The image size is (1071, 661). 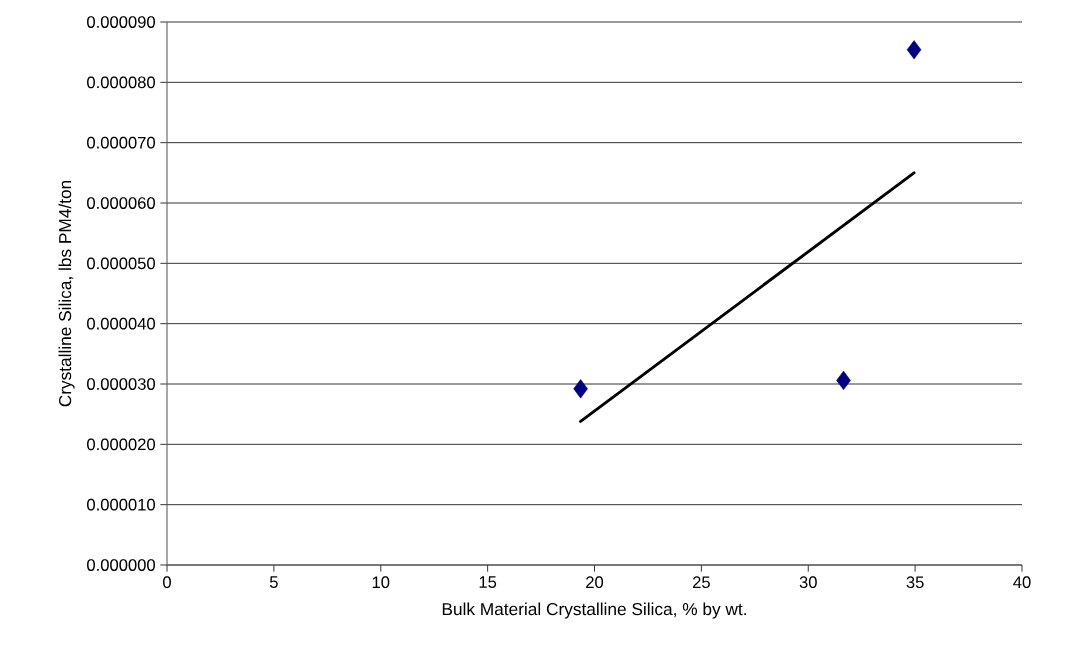 I want to click on x-tick-label: 0, so click(x=167, y=582).